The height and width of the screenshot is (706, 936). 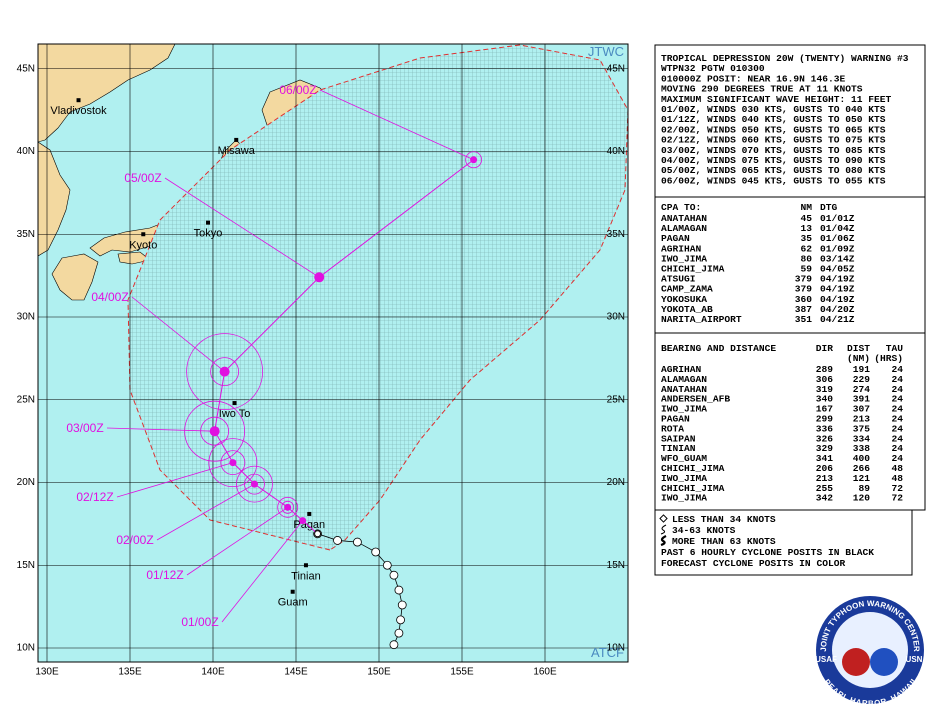 What do you see at coordinates (684, 389) in the screenshot?
I see `bearing-cell: ANATAHAN` at bounding box center [684, 389].